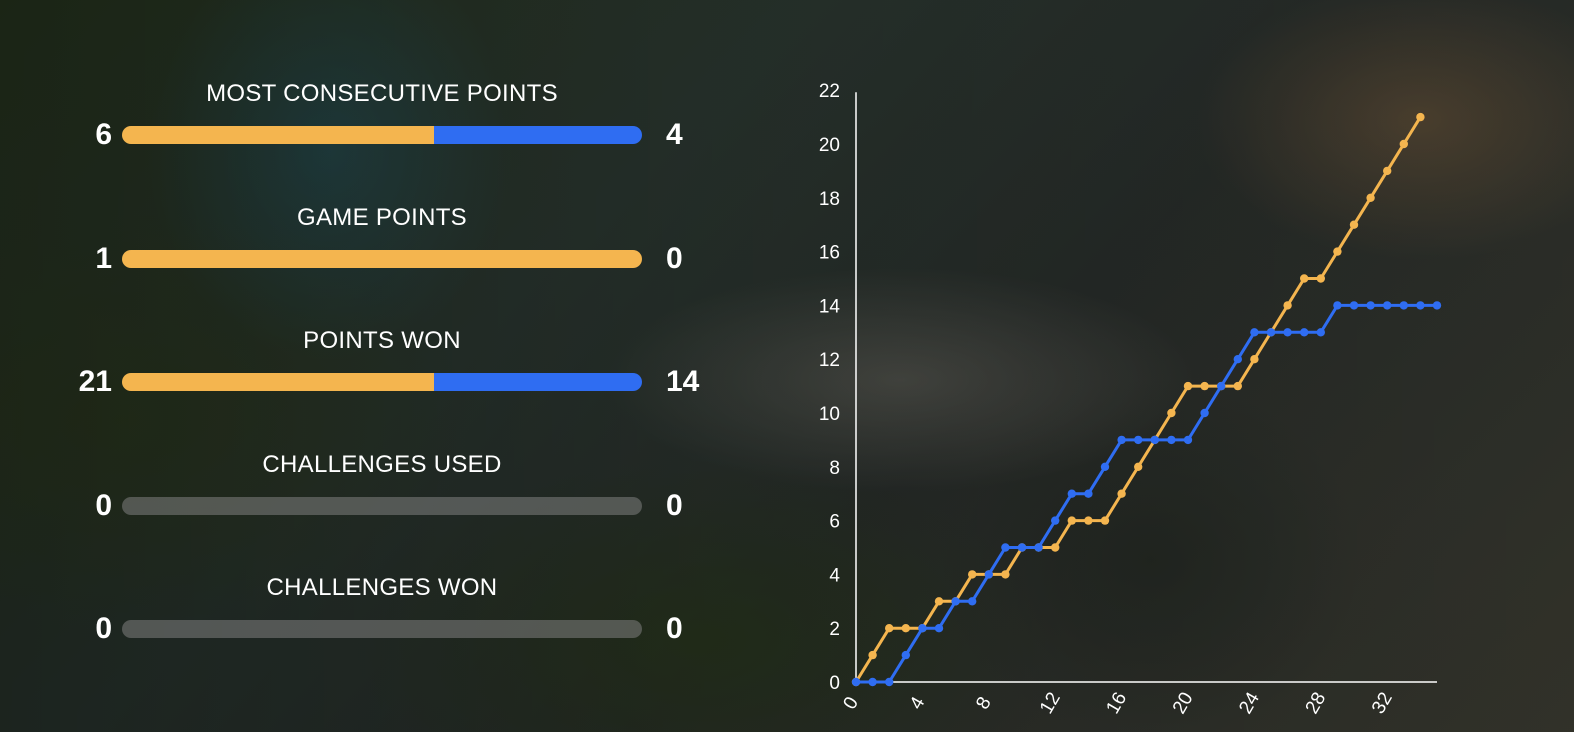 The image size is (1574, 732). What do you see at coordinates (1050, 703) in the screenshot?
I see `x-tick-label: 12` at bounding box center [1050, 703].